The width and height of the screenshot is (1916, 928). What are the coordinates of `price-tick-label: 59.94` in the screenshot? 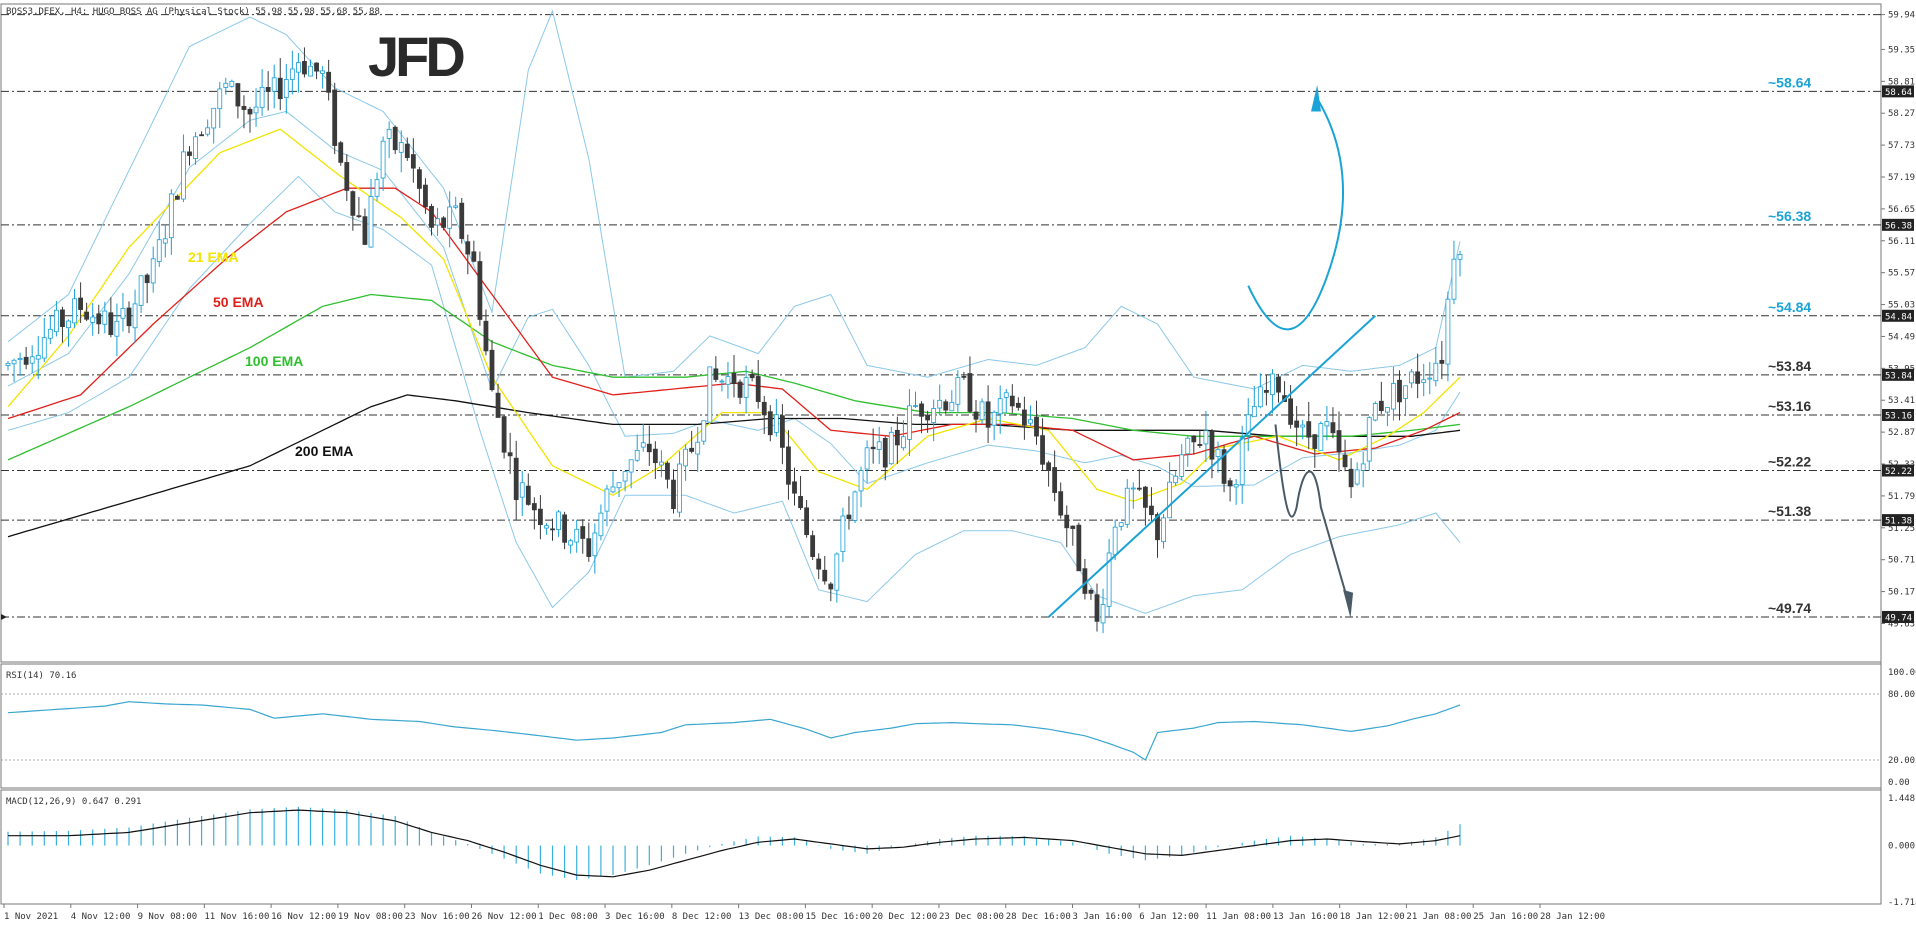 It's located at (1901, 16).